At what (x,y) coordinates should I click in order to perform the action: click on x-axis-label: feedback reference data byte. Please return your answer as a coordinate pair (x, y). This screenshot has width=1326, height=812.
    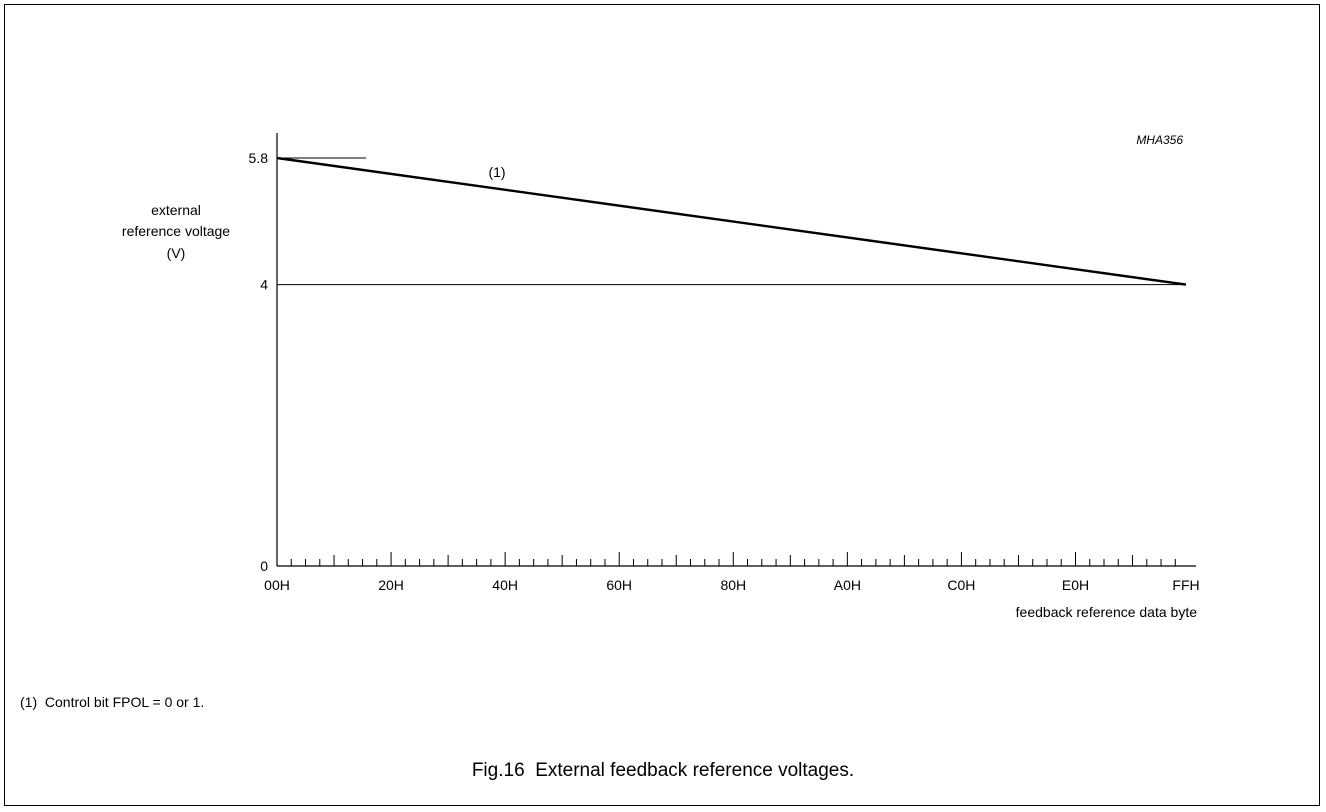
    Looking at the image, I should click on (1107, 612).